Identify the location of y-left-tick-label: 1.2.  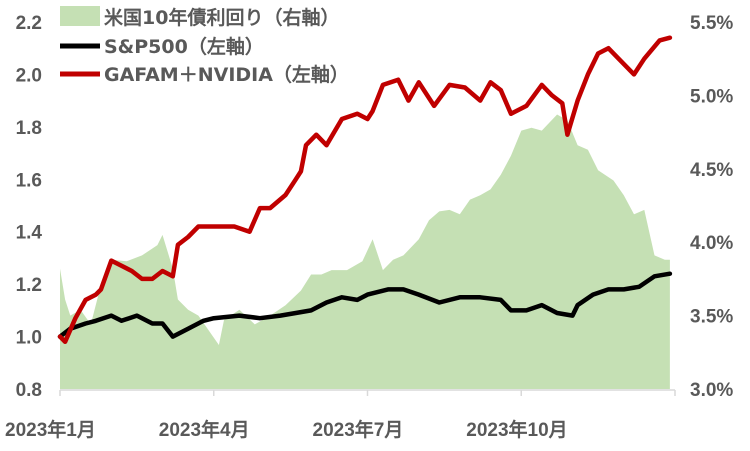
(29, 285).